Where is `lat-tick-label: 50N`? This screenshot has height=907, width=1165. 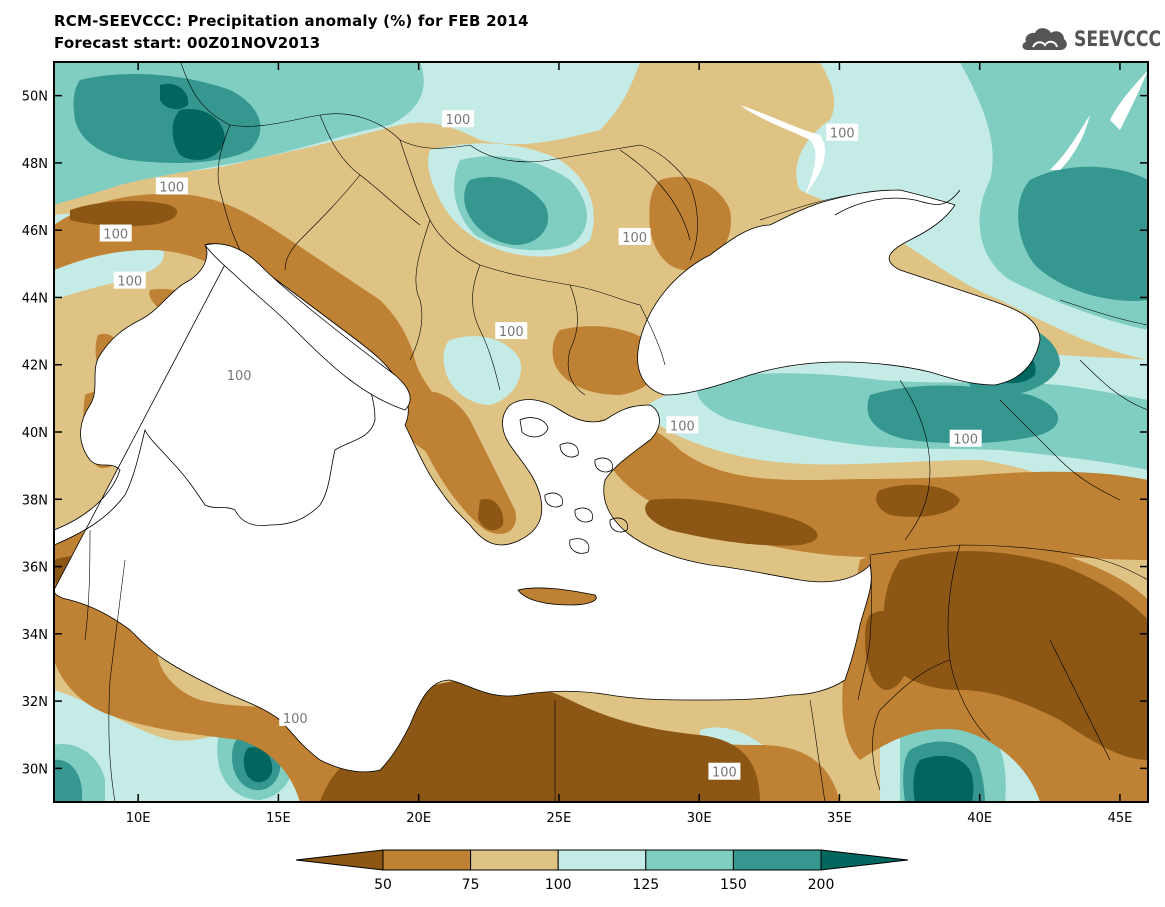
lat-tick-label: 50N is located at coordinates (35, 97).